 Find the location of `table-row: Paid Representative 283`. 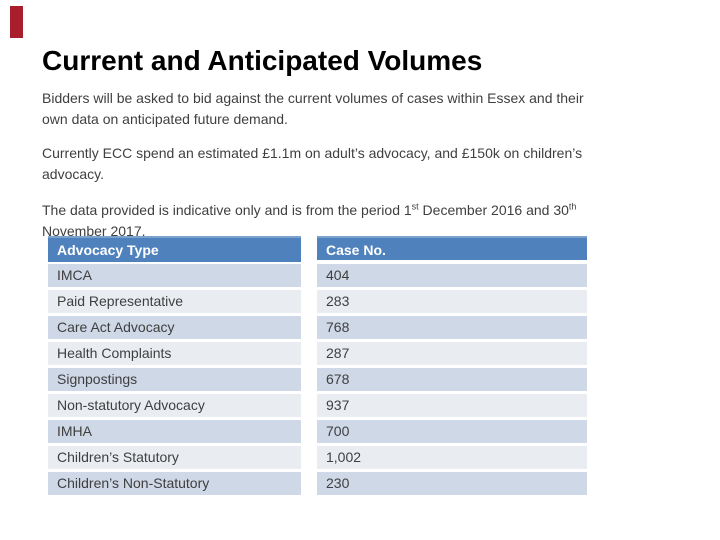

table-row: Paid Representative 283 is located at coordinates (317, 301).